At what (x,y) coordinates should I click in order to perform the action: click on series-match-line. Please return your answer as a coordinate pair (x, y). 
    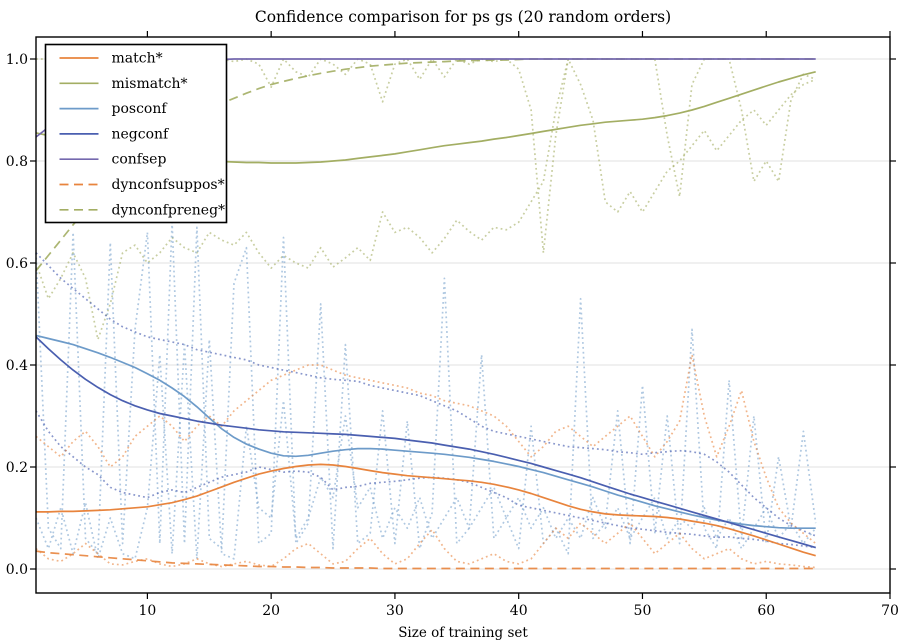
    Looking at the image, I should click on (426, 510).